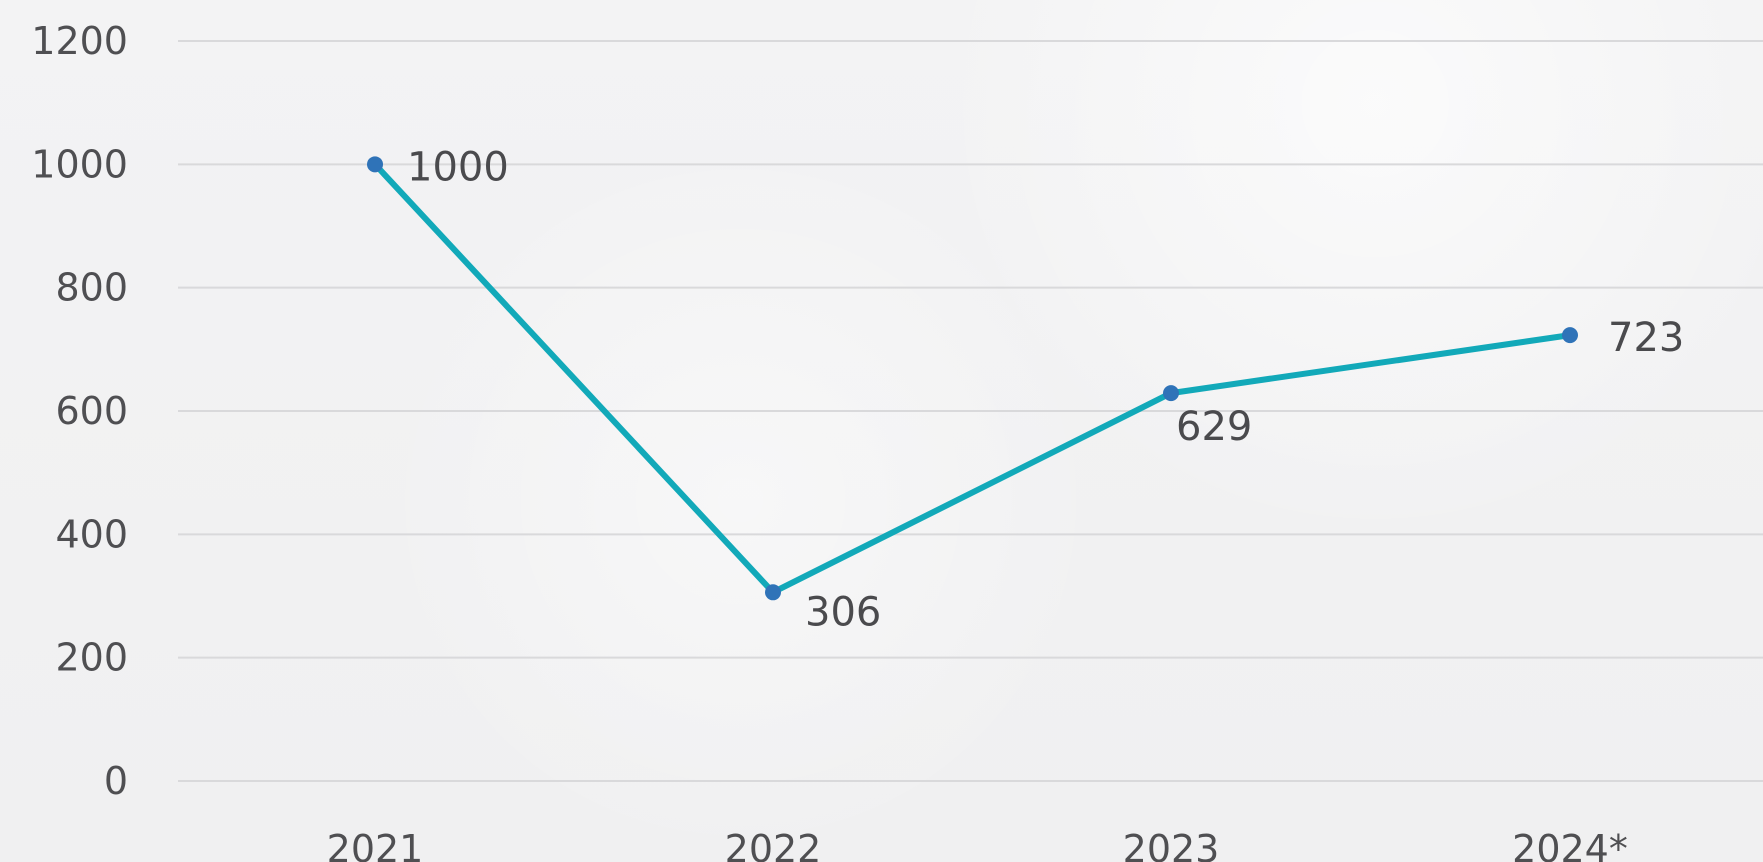  Describe the element at coordinates (1646, 338) in the screenshot. I see `data-label-2024*: 723` at that location.